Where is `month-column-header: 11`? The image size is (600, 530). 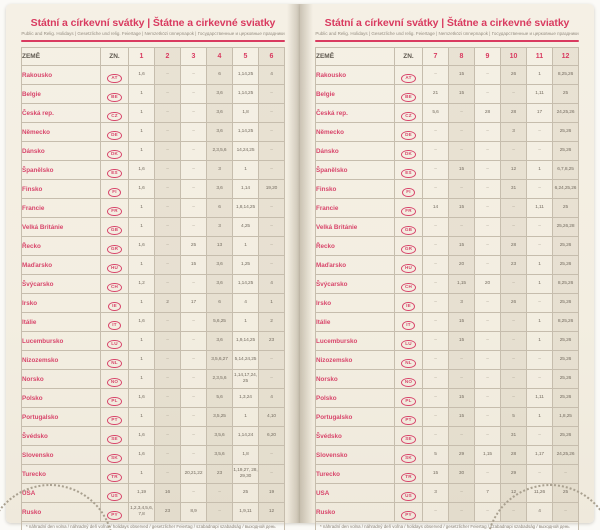
month-column-header: 11 is located at coordinates (539, 56).